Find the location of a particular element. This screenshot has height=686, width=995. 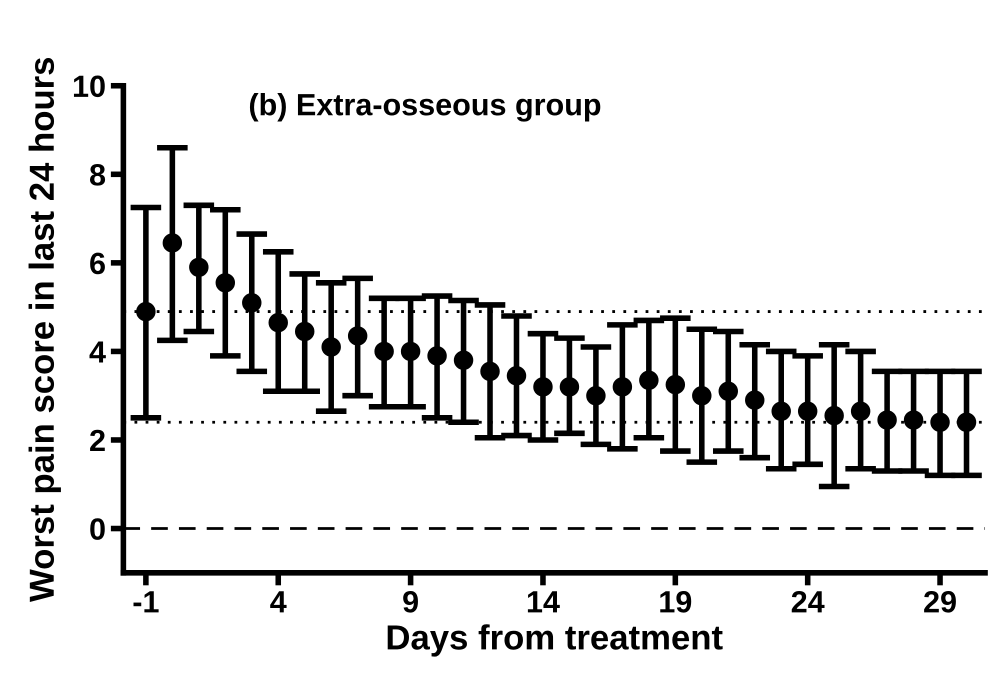

x-tick-label: 9 is located at coordinates (410, 601).